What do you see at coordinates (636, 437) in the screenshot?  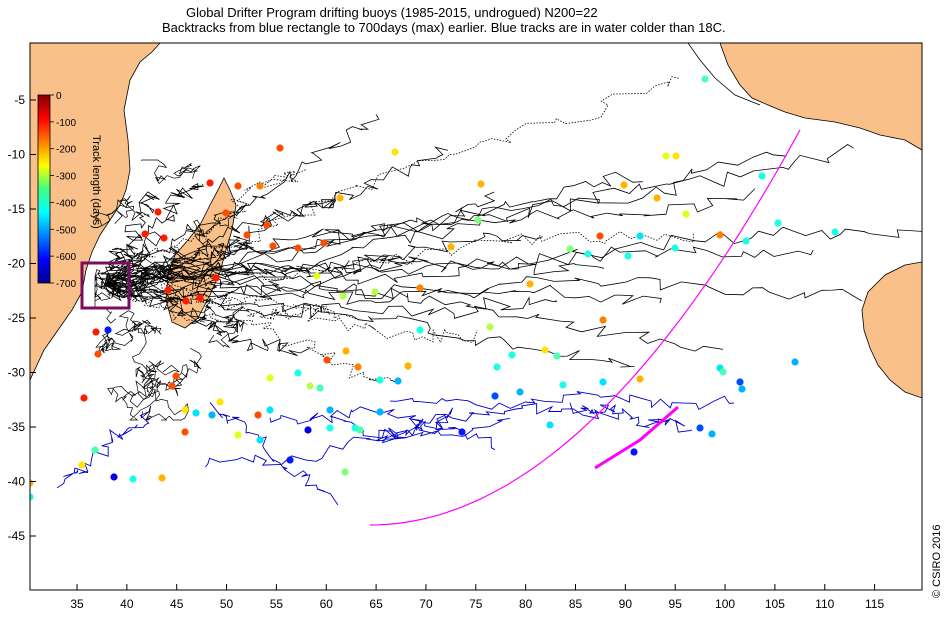 I see `great-circle-highlight` at bounding box center [636, 437].